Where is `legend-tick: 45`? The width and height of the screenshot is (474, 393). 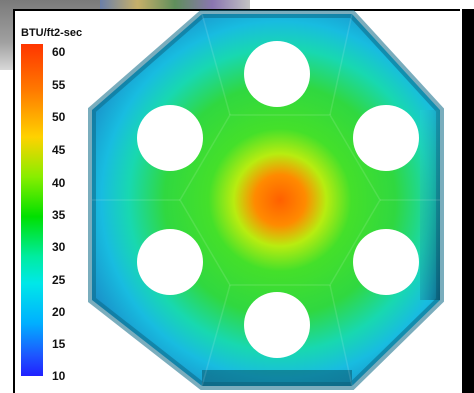 legend-tick: 45 is located at coordinates (59, 150).